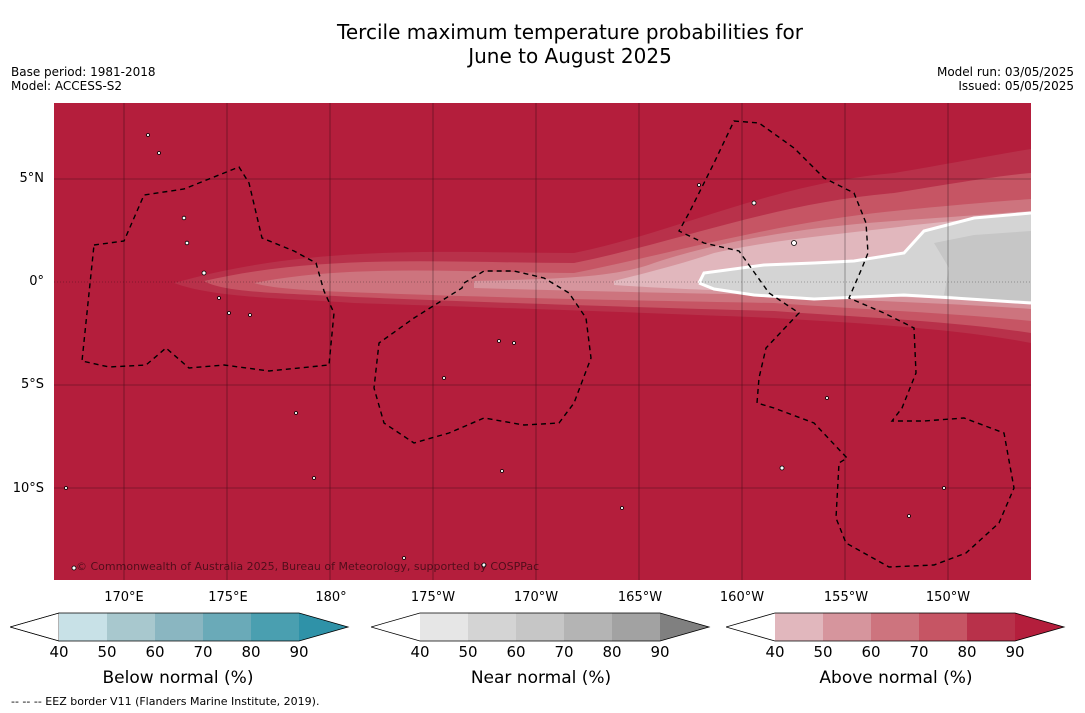 This screenshot has height=713, width=1085. I want to click on near-normal-core, so click(982, 266).